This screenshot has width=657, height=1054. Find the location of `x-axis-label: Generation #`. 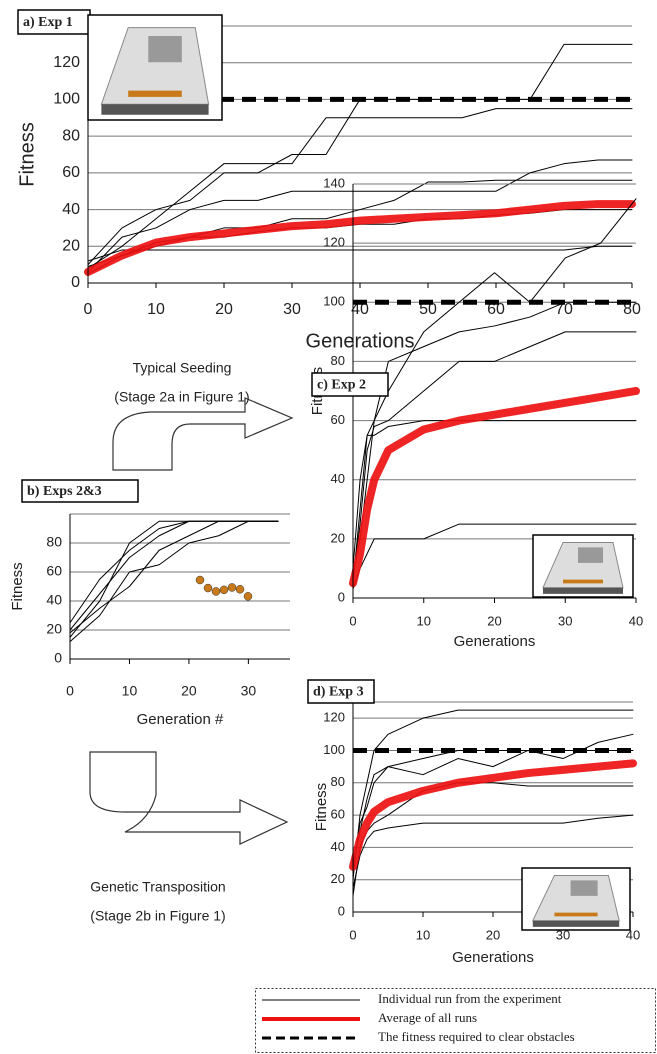

x-axis-label: Generation # is located at coordinates (180, 719).